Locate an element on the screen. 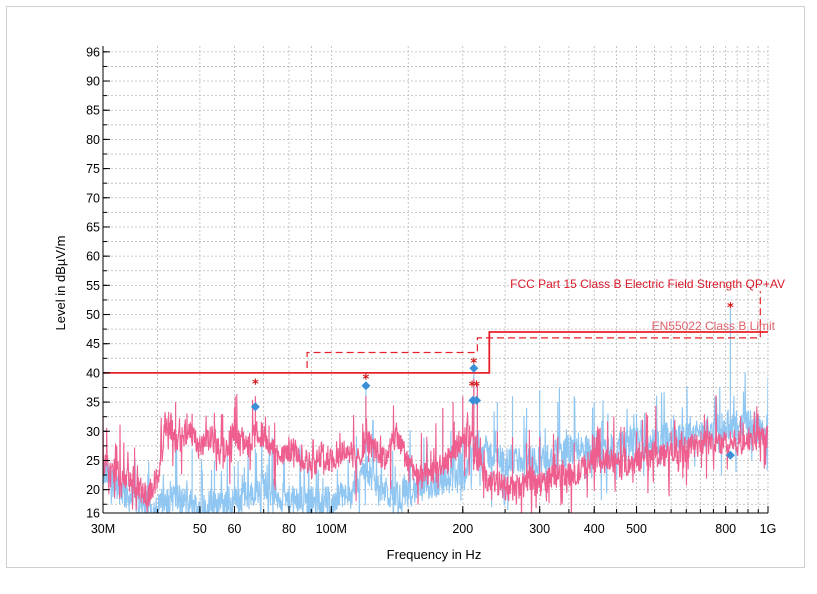 The width and height of the screenshot is (817, 594). en-limit-line is located at coordinates (435, 352).